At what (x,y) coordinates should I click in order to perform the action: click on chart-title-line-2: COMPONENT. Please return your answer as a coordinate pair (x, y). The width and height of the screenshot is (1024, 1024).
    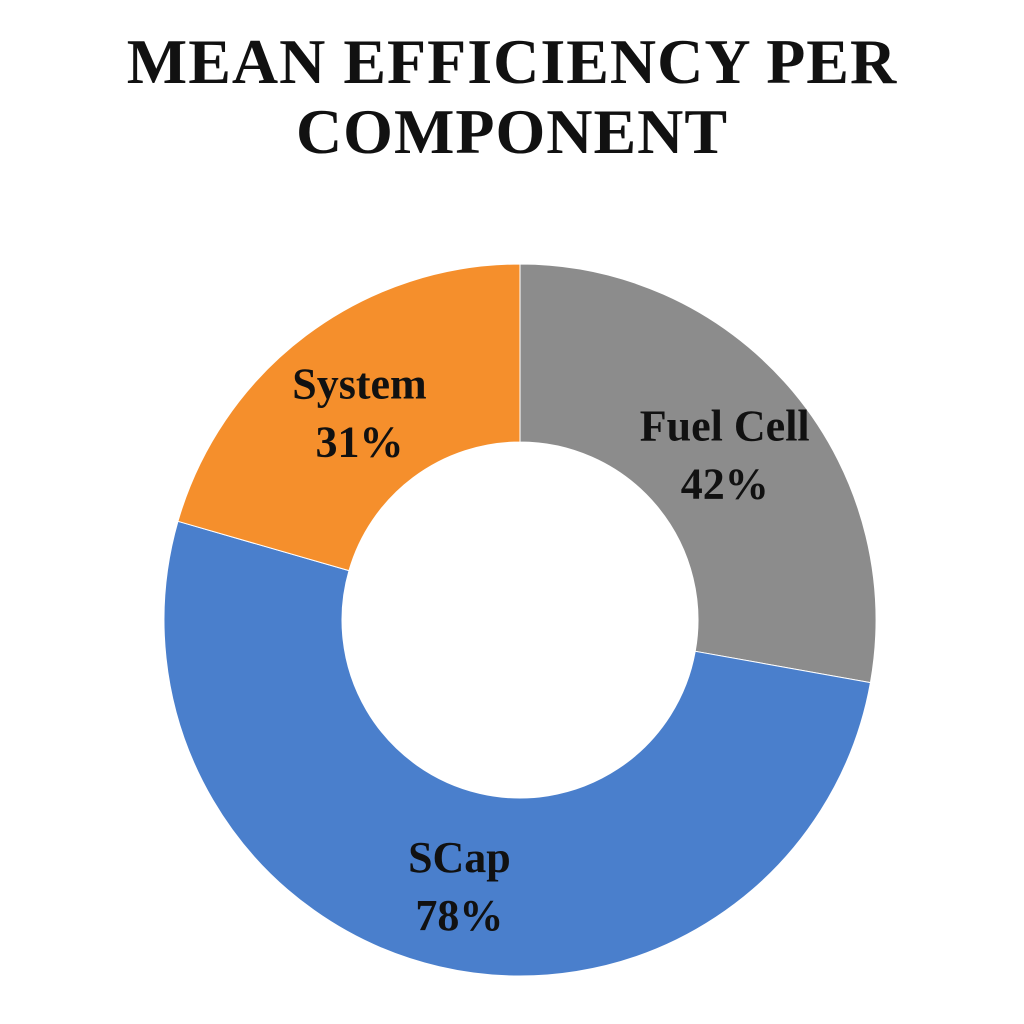
    Looking at the image, I should click on (512, 131).